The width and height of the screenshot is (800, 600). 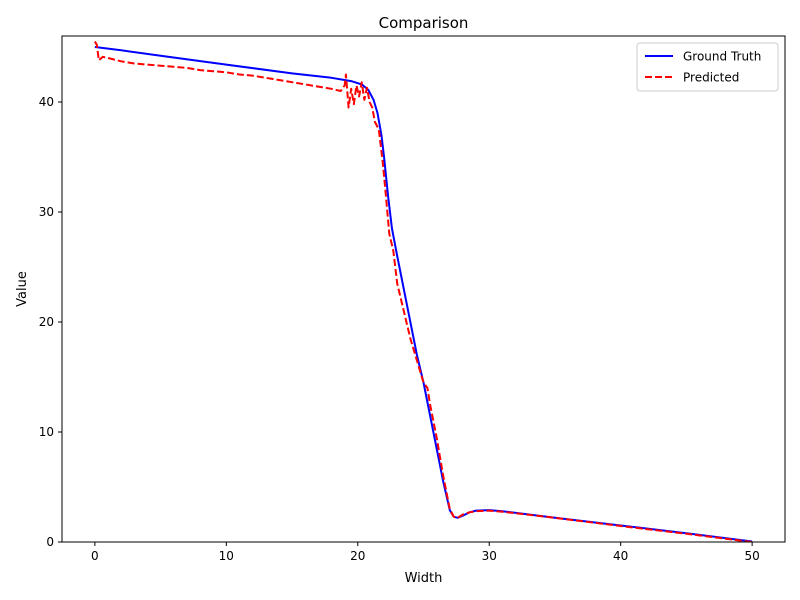 I want to click on y-tick-label: 40, so click(x=46, y=102).